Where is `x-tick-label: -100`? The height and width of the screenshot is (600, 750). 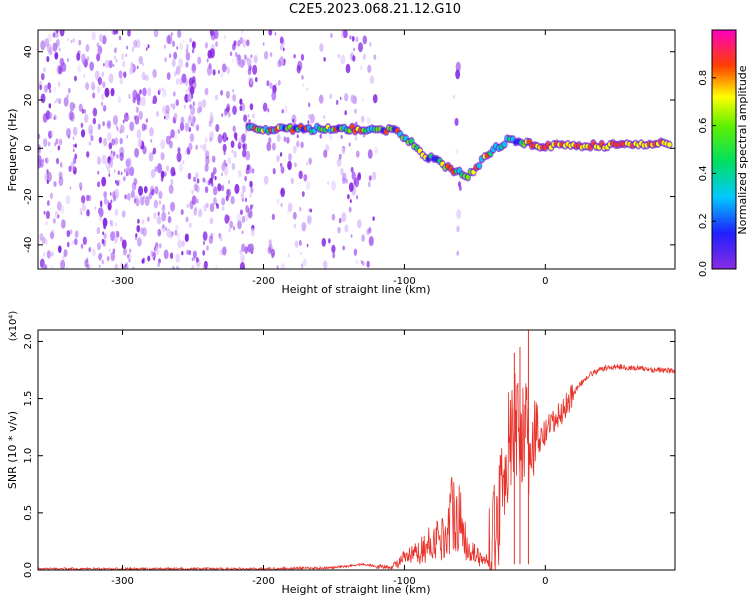
x-tick-label: -100 is located at coordinates (404, 281).